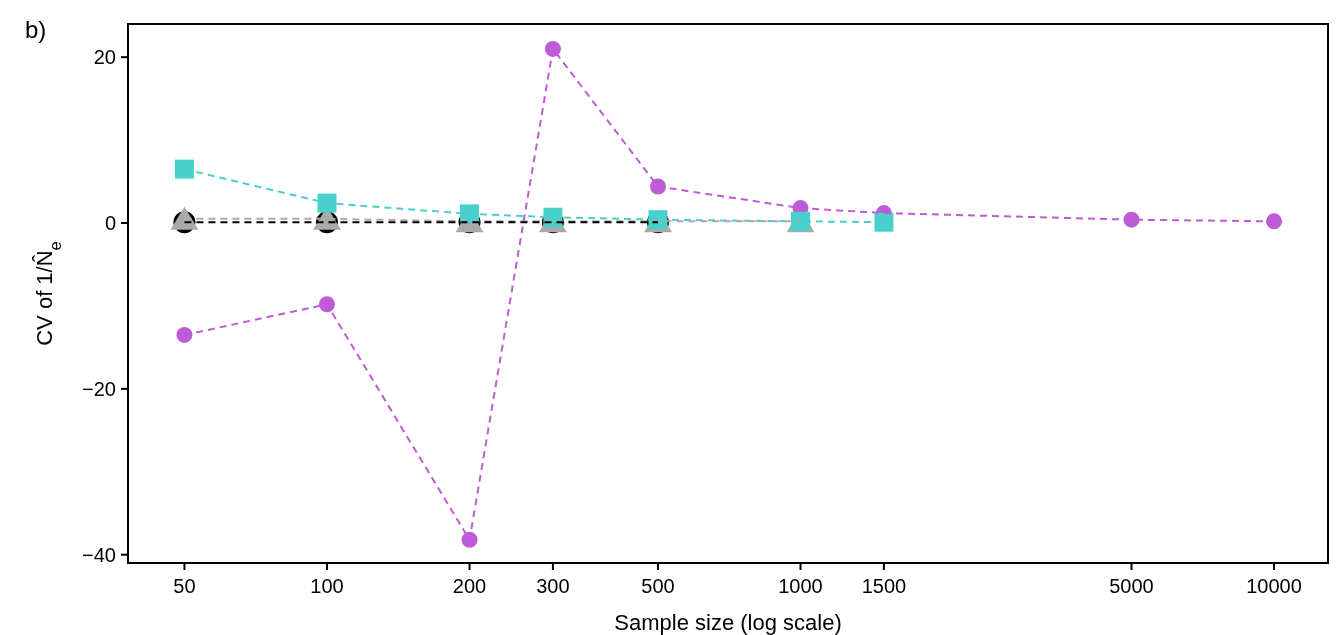 The image size is (1340, 635). Describe the element at coordinates (1131, 586) in the screenshot. I see `x-tick-label: 5000` at that location.